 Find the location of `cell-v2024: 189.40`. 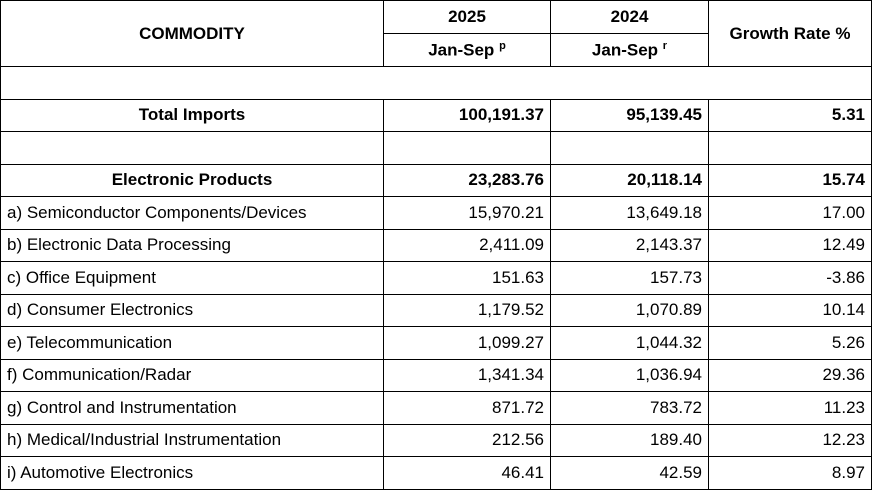

cell-v2024: 189.40 is located at coordinates (629, 440).